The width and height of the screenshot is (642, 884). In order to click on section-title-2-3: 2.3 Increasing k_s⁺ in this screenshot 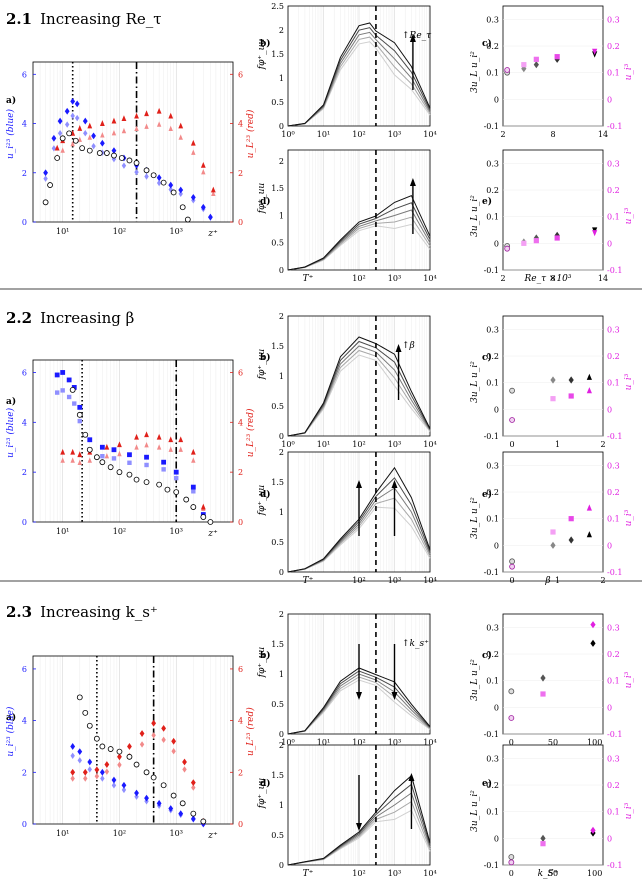, I will do `click(82, 612)`.